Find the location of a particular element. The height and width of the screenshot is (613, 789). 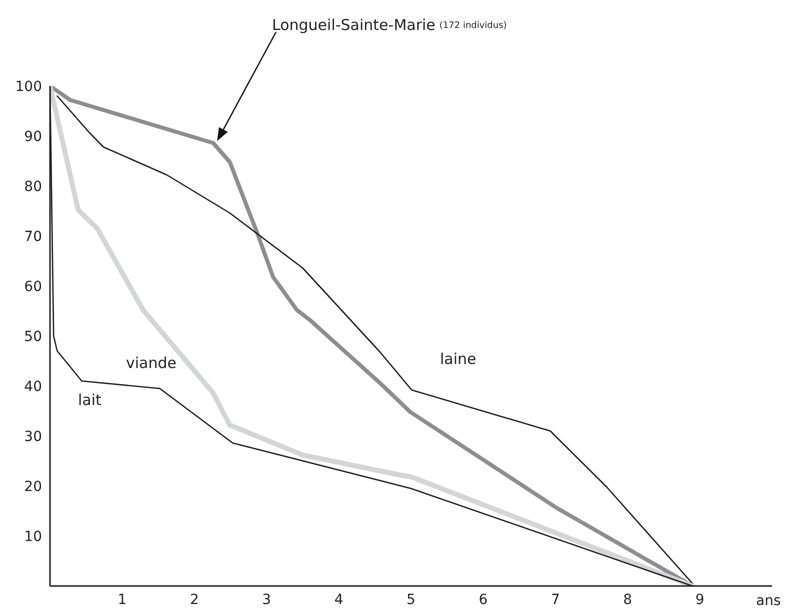

text: Longueil-Sainte-Marie is located at coordinates (354, 25).